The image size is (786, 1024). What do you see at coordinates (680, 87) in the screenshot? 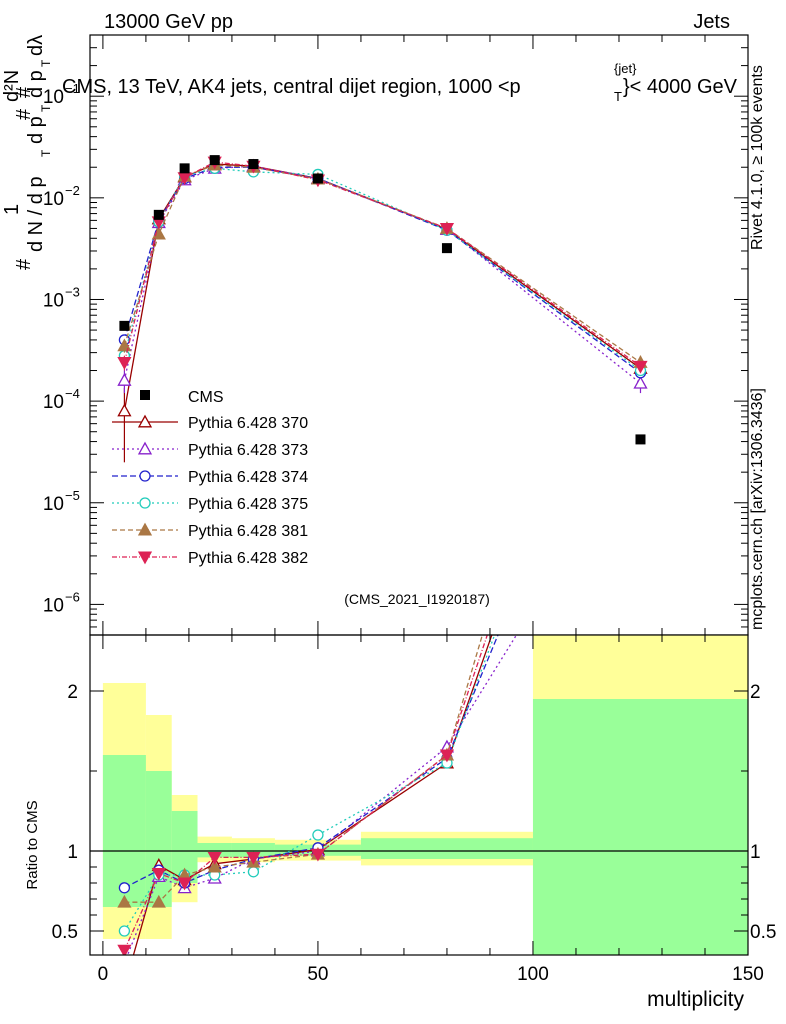
I see `plot-title-end: }< 4000 GeV` at bounding box center [680, 87].